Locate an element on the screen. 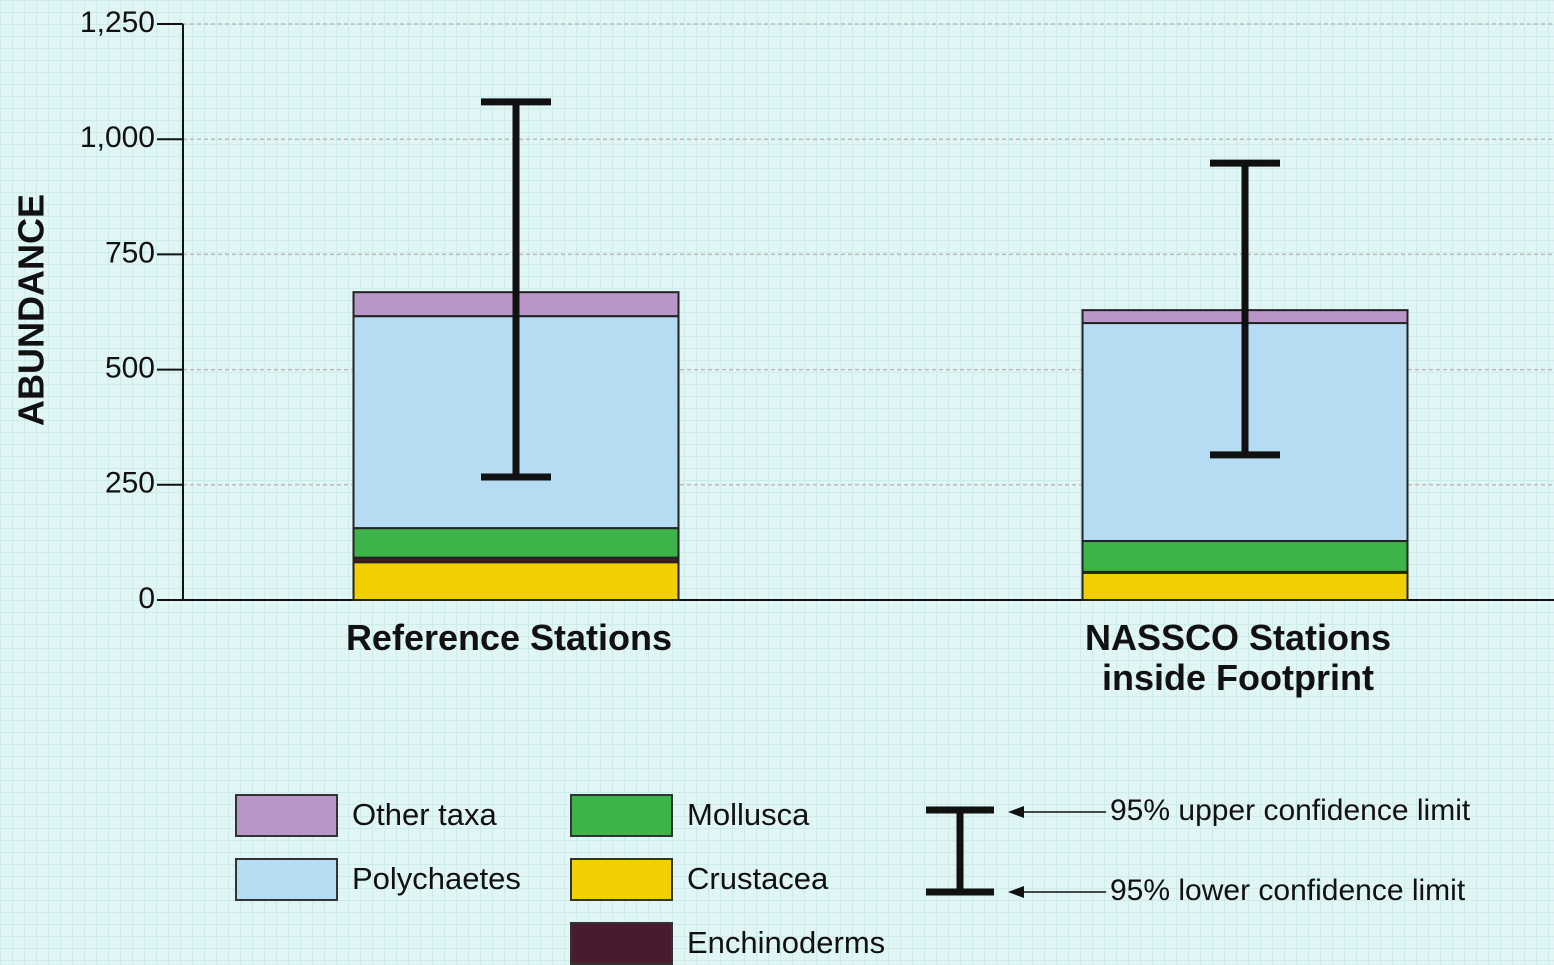  y-tick-label: 500 is located at coordinates (130, 368).